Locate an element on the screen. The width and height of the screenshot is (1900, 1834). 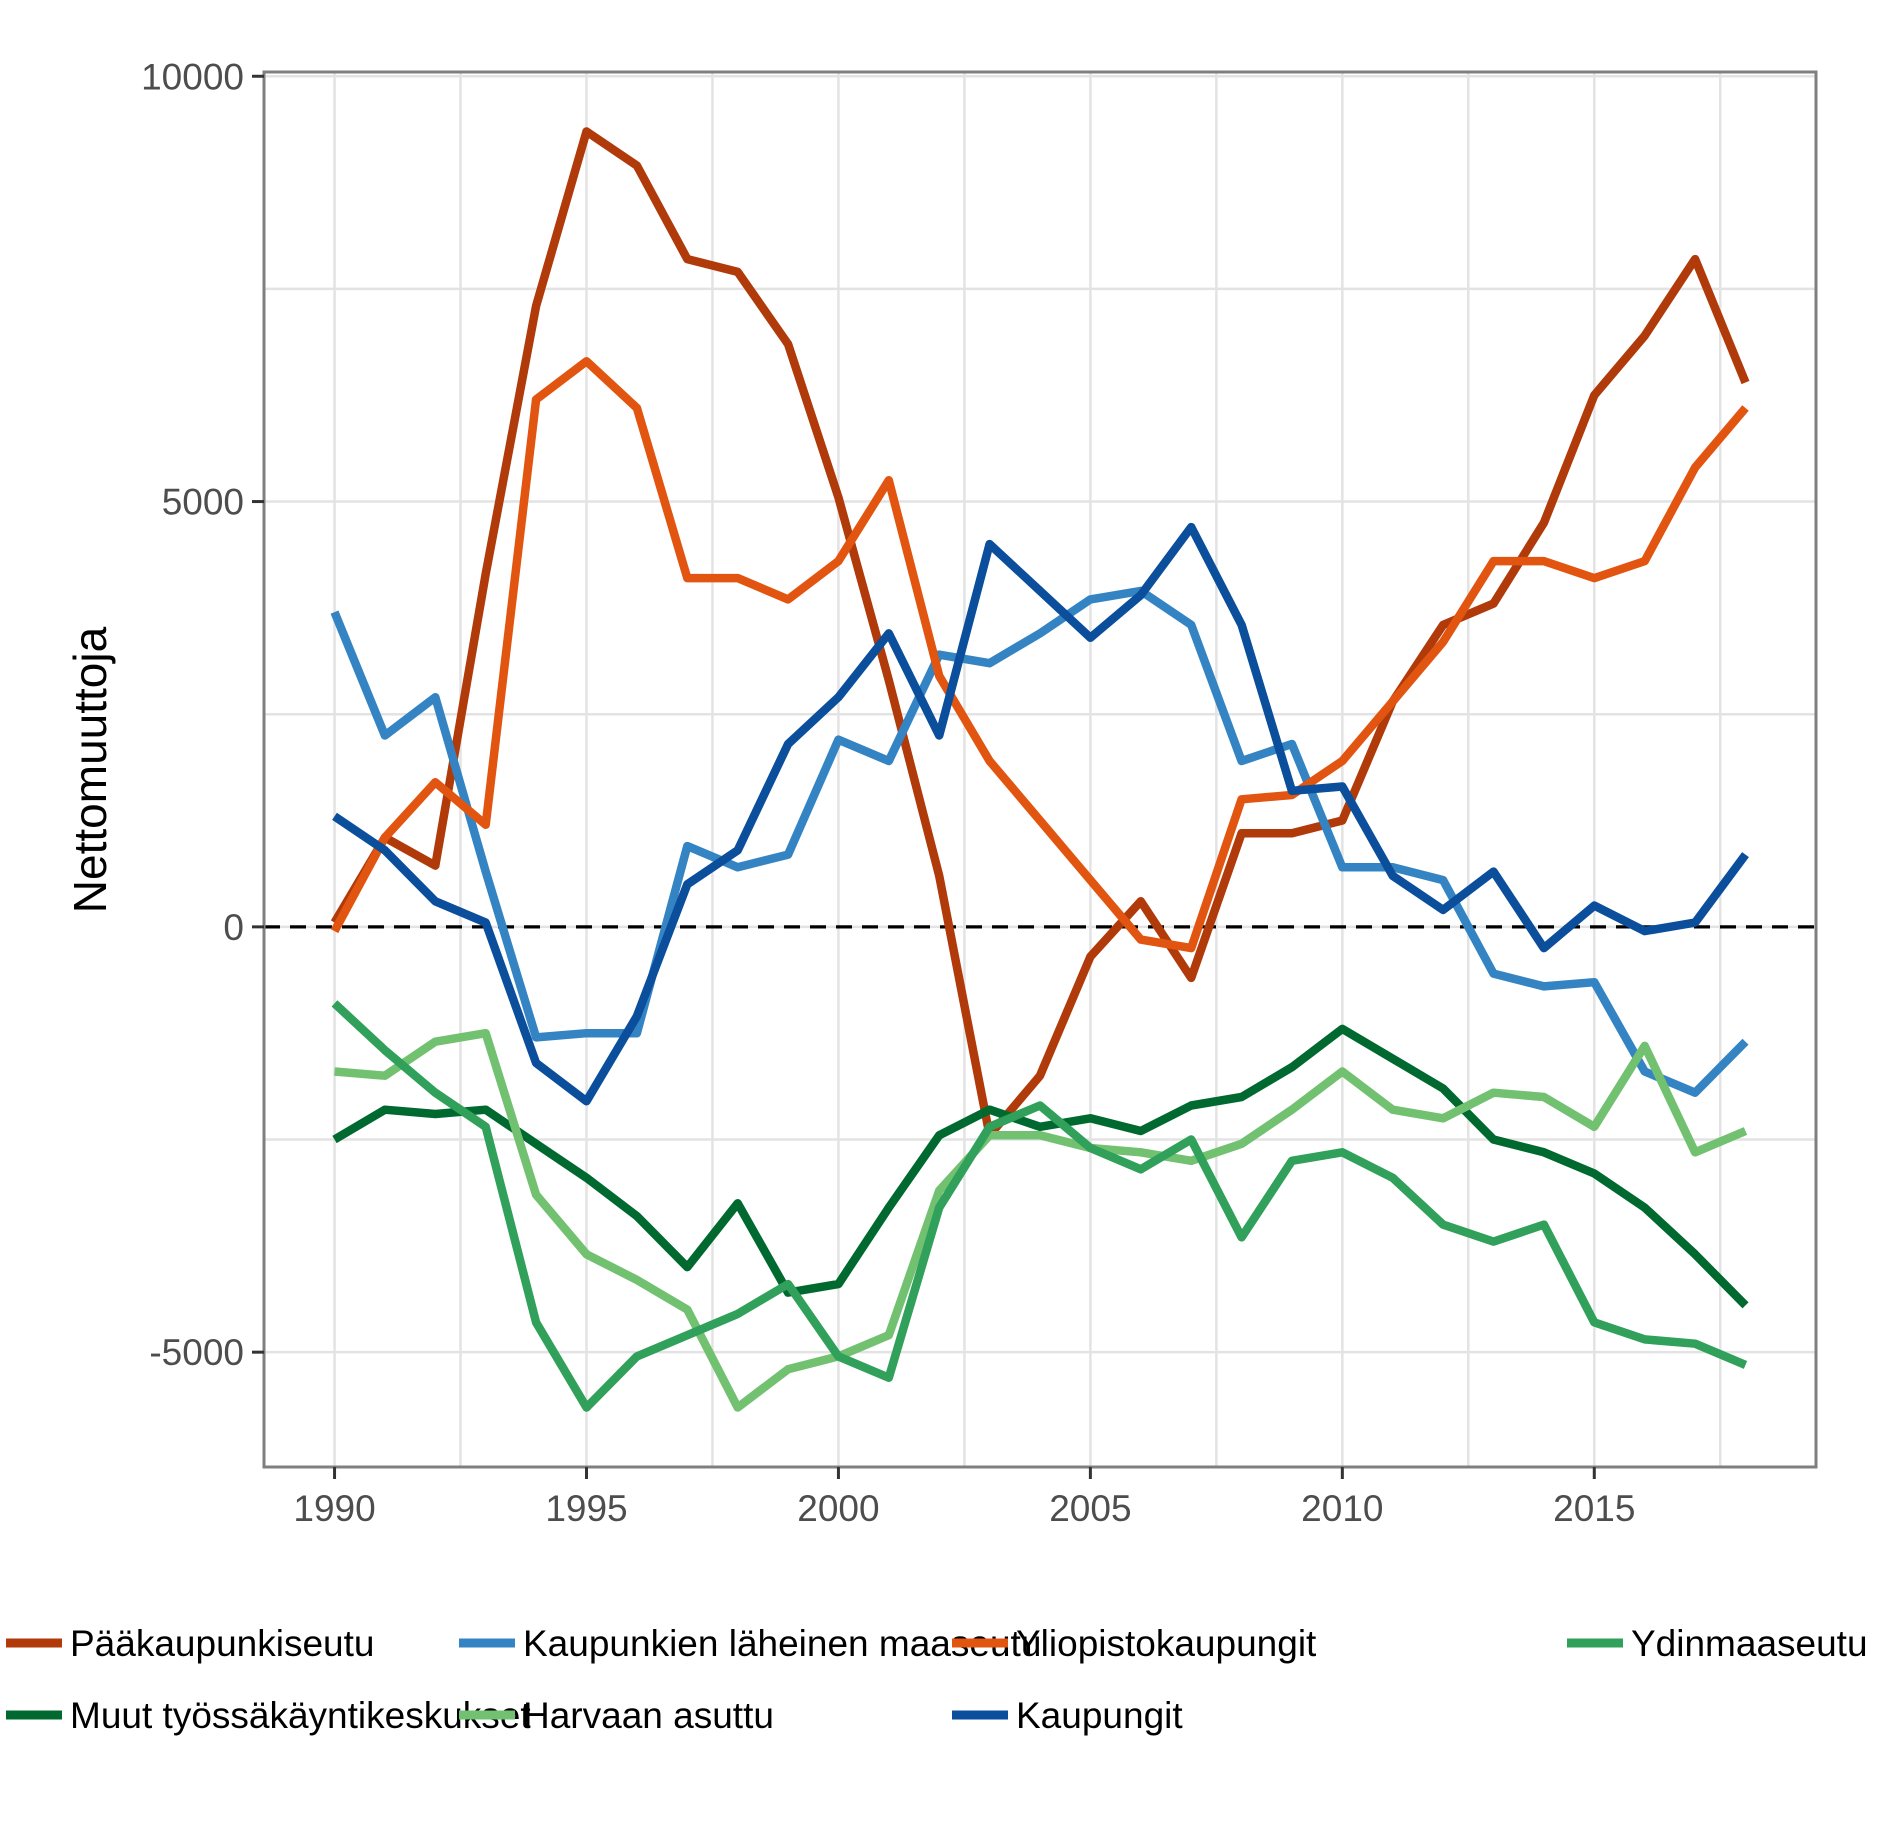
series-line is located at coordinates (1040, 1166).